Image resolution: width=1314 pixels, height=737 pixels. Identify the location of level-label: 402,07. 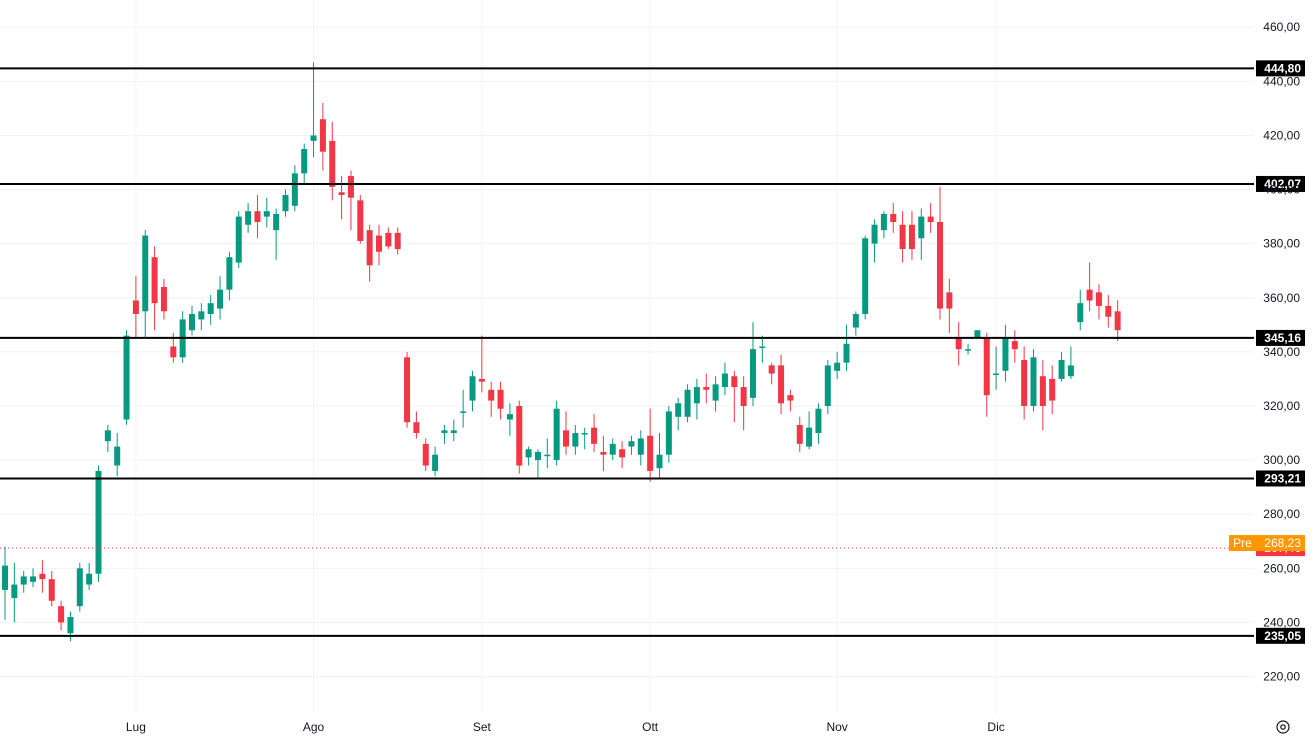
(1282, 184).